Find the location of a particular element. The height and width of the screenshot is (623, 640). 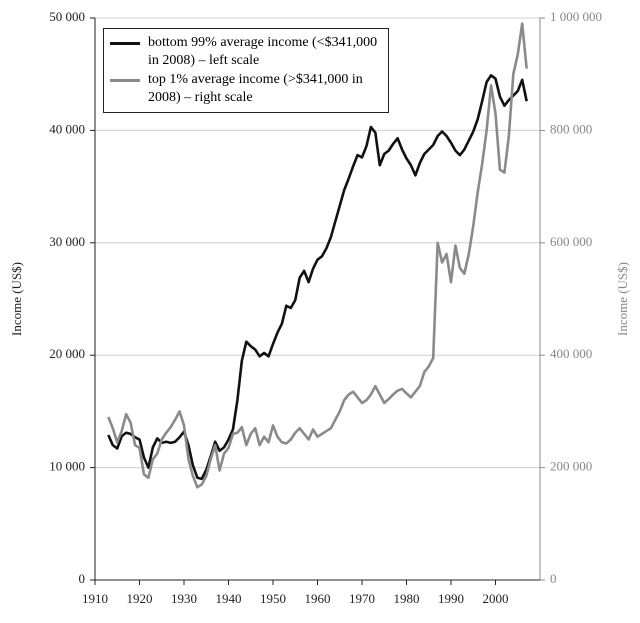

x-tick-label: 1970 is located at coordinates (362, 598).